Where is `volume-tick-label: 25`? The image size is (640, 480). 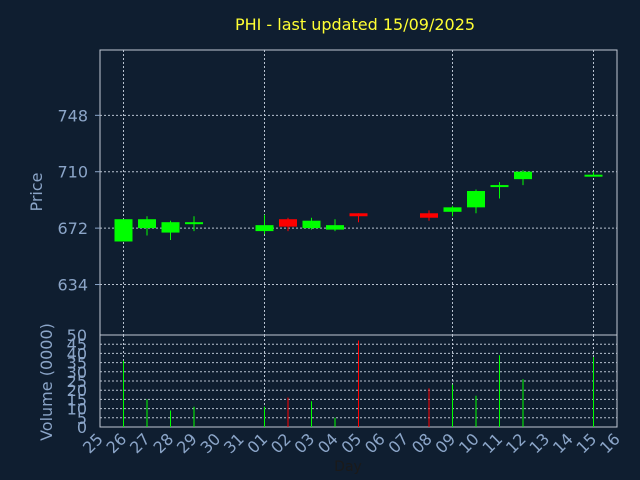 volume-tick-label: 25 is located at coordinates (77, 381).